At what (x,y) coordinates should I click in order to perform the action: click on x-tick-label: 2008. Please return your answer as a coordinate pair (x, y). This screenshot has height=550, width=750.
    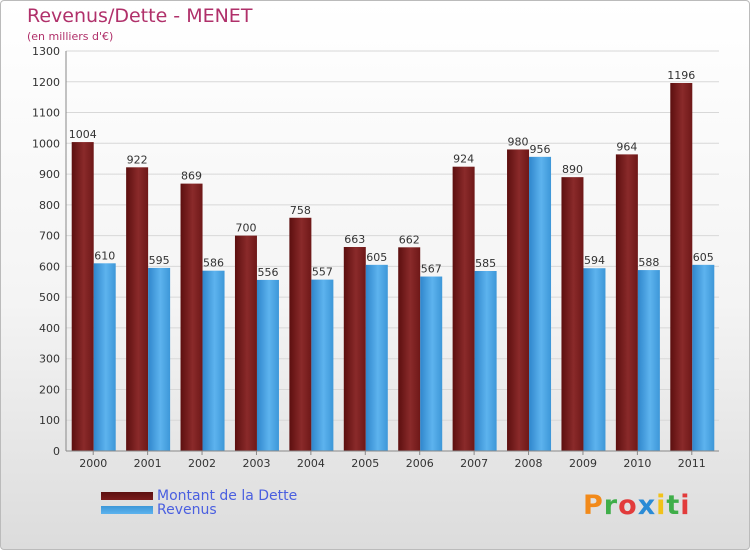
    Looking at the image, I should click on (529, 463).